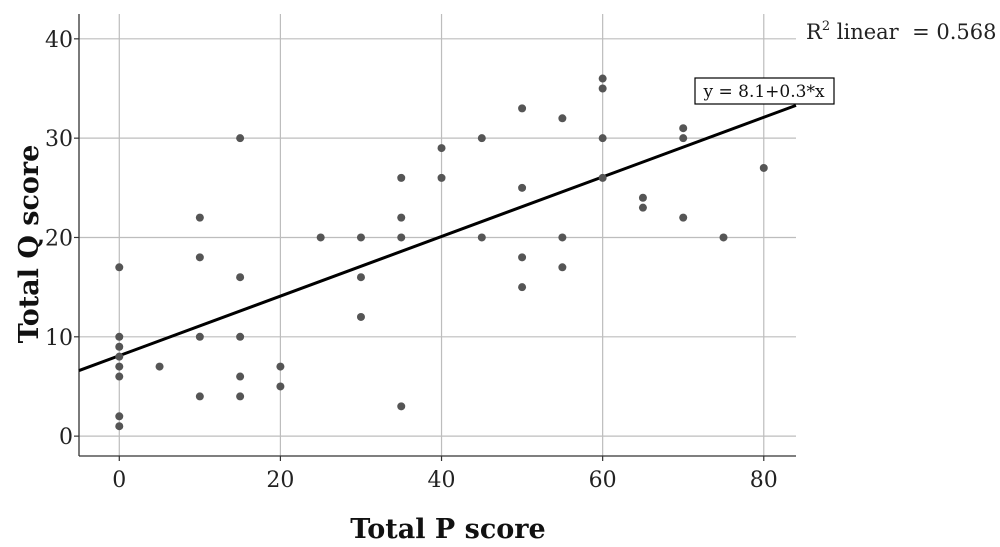  I want to click on r-squared-annotation: R2 linear = 0.568, so click(901, 31).